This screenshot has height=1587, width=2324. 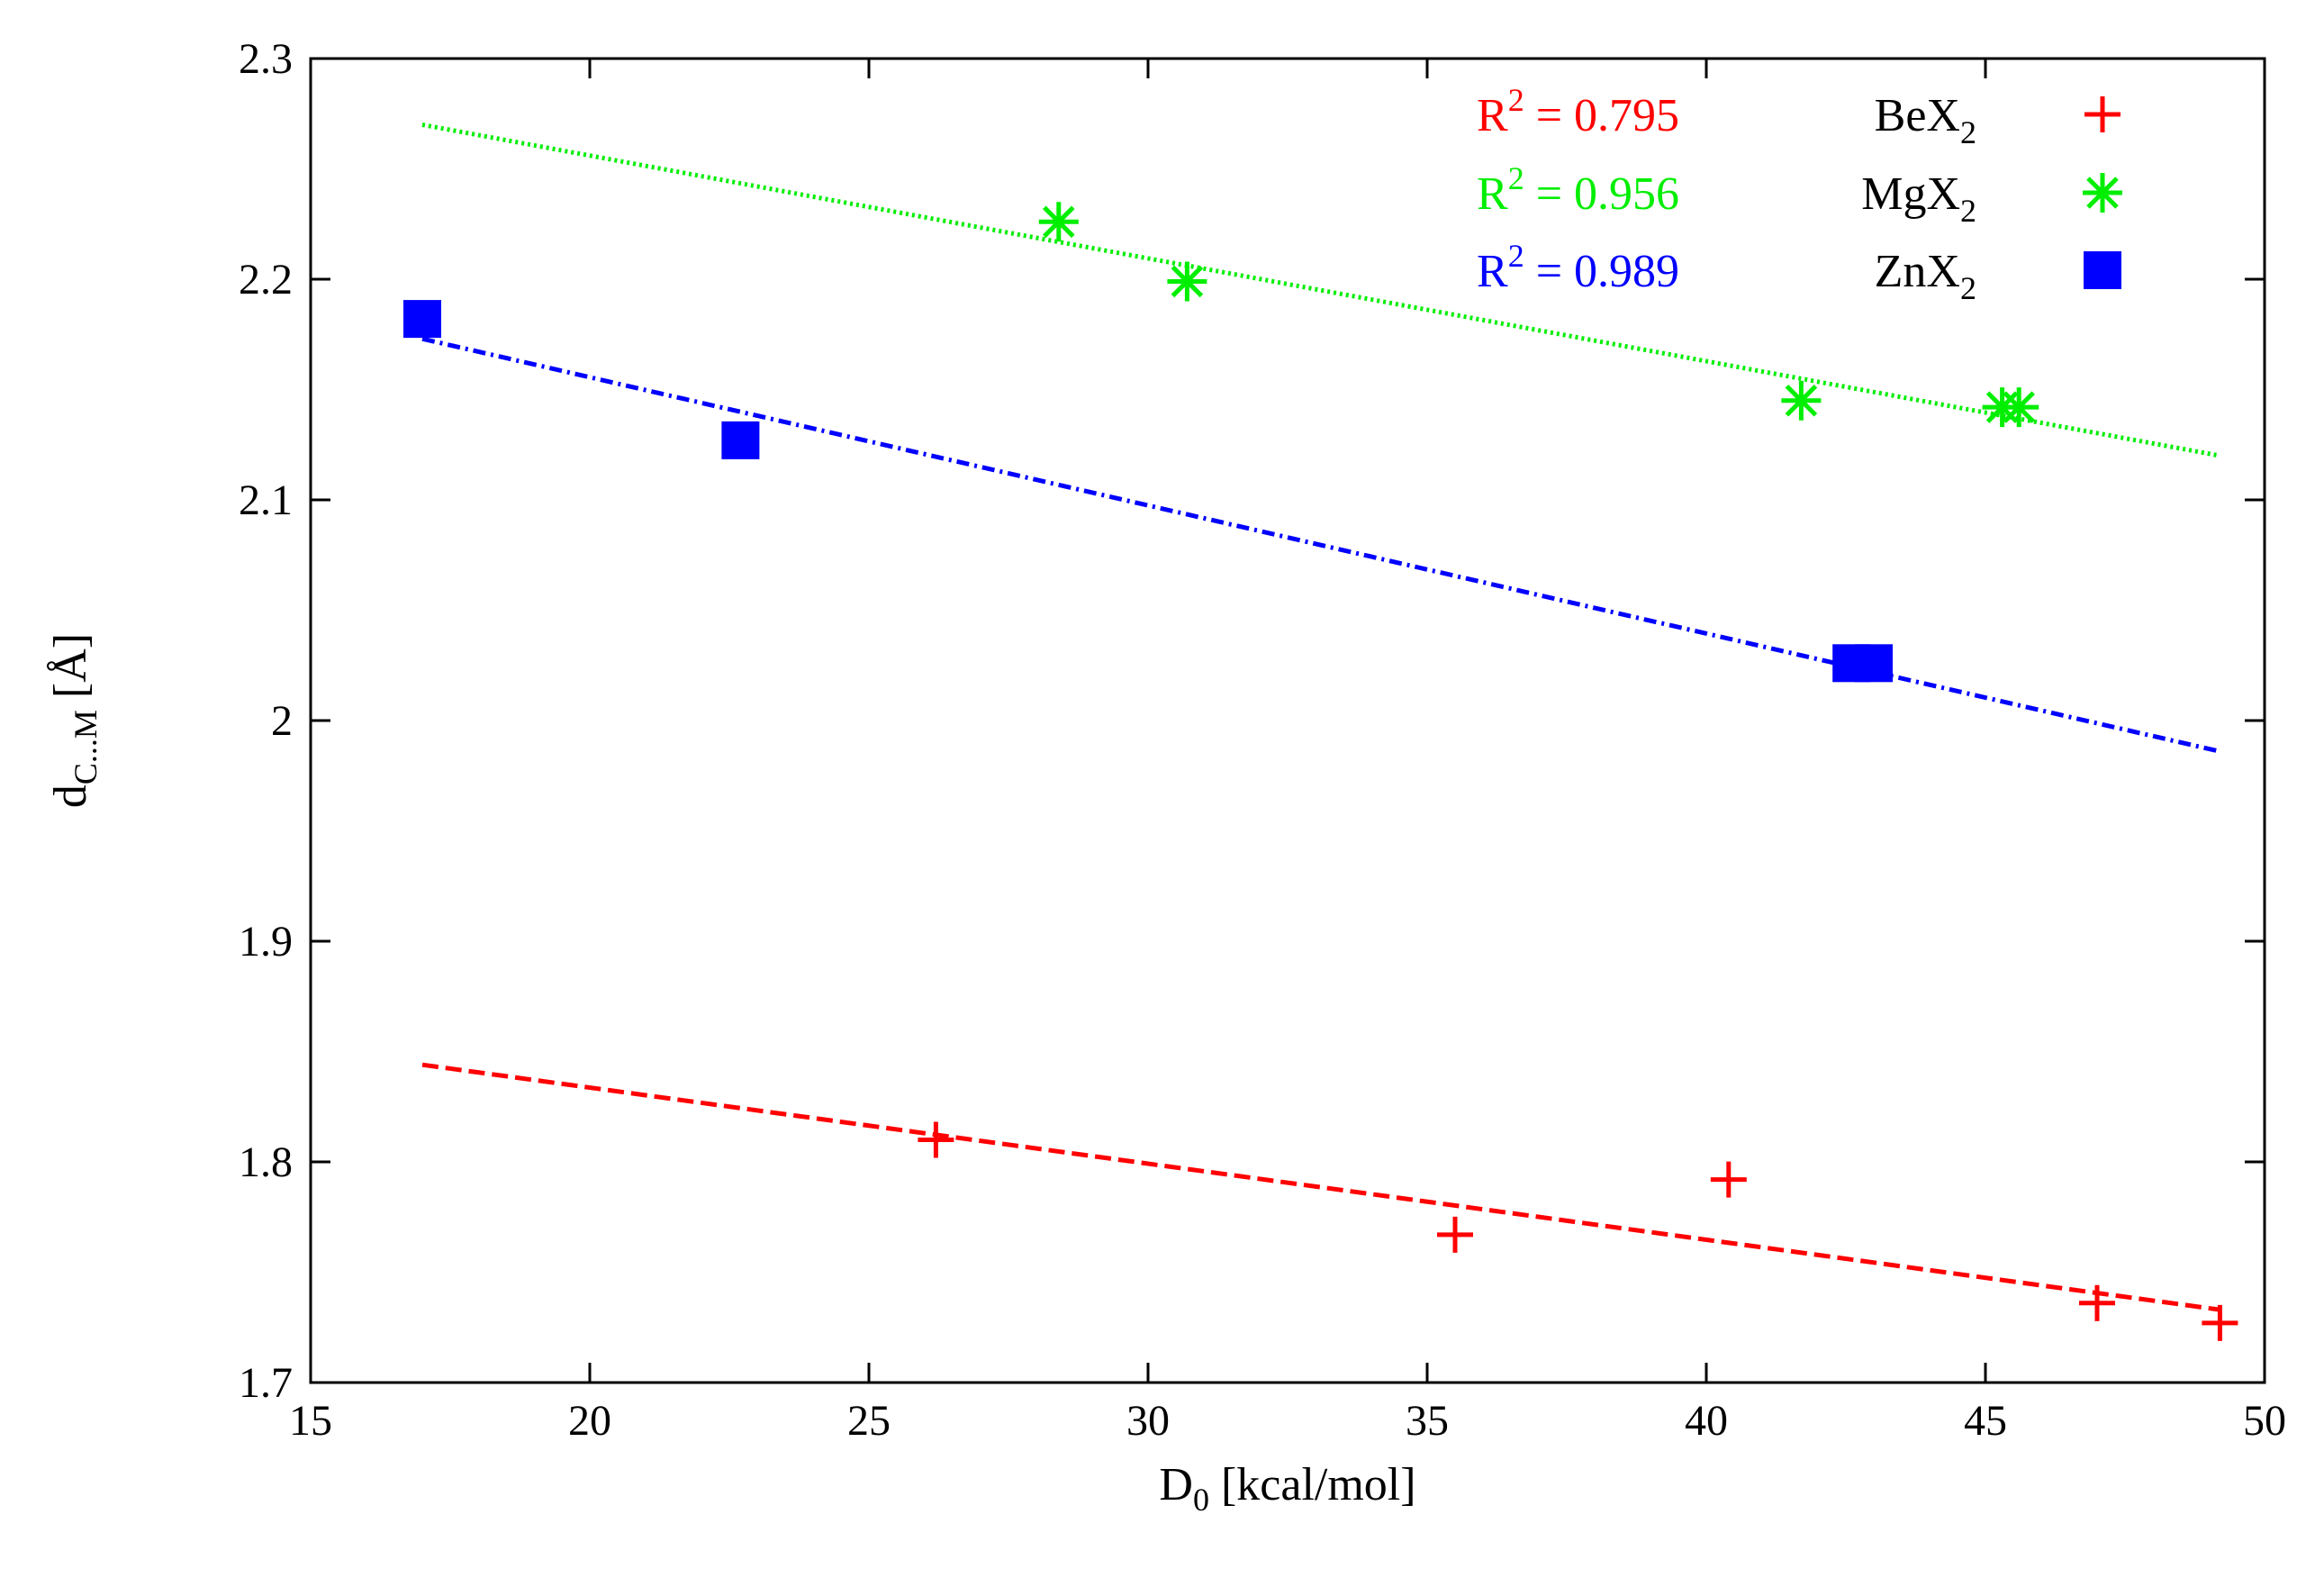 What do you see at coordinates (589, 1421) in the screenshot?
I see `x-tick-label: 20` at bounding box center [589, 1421].